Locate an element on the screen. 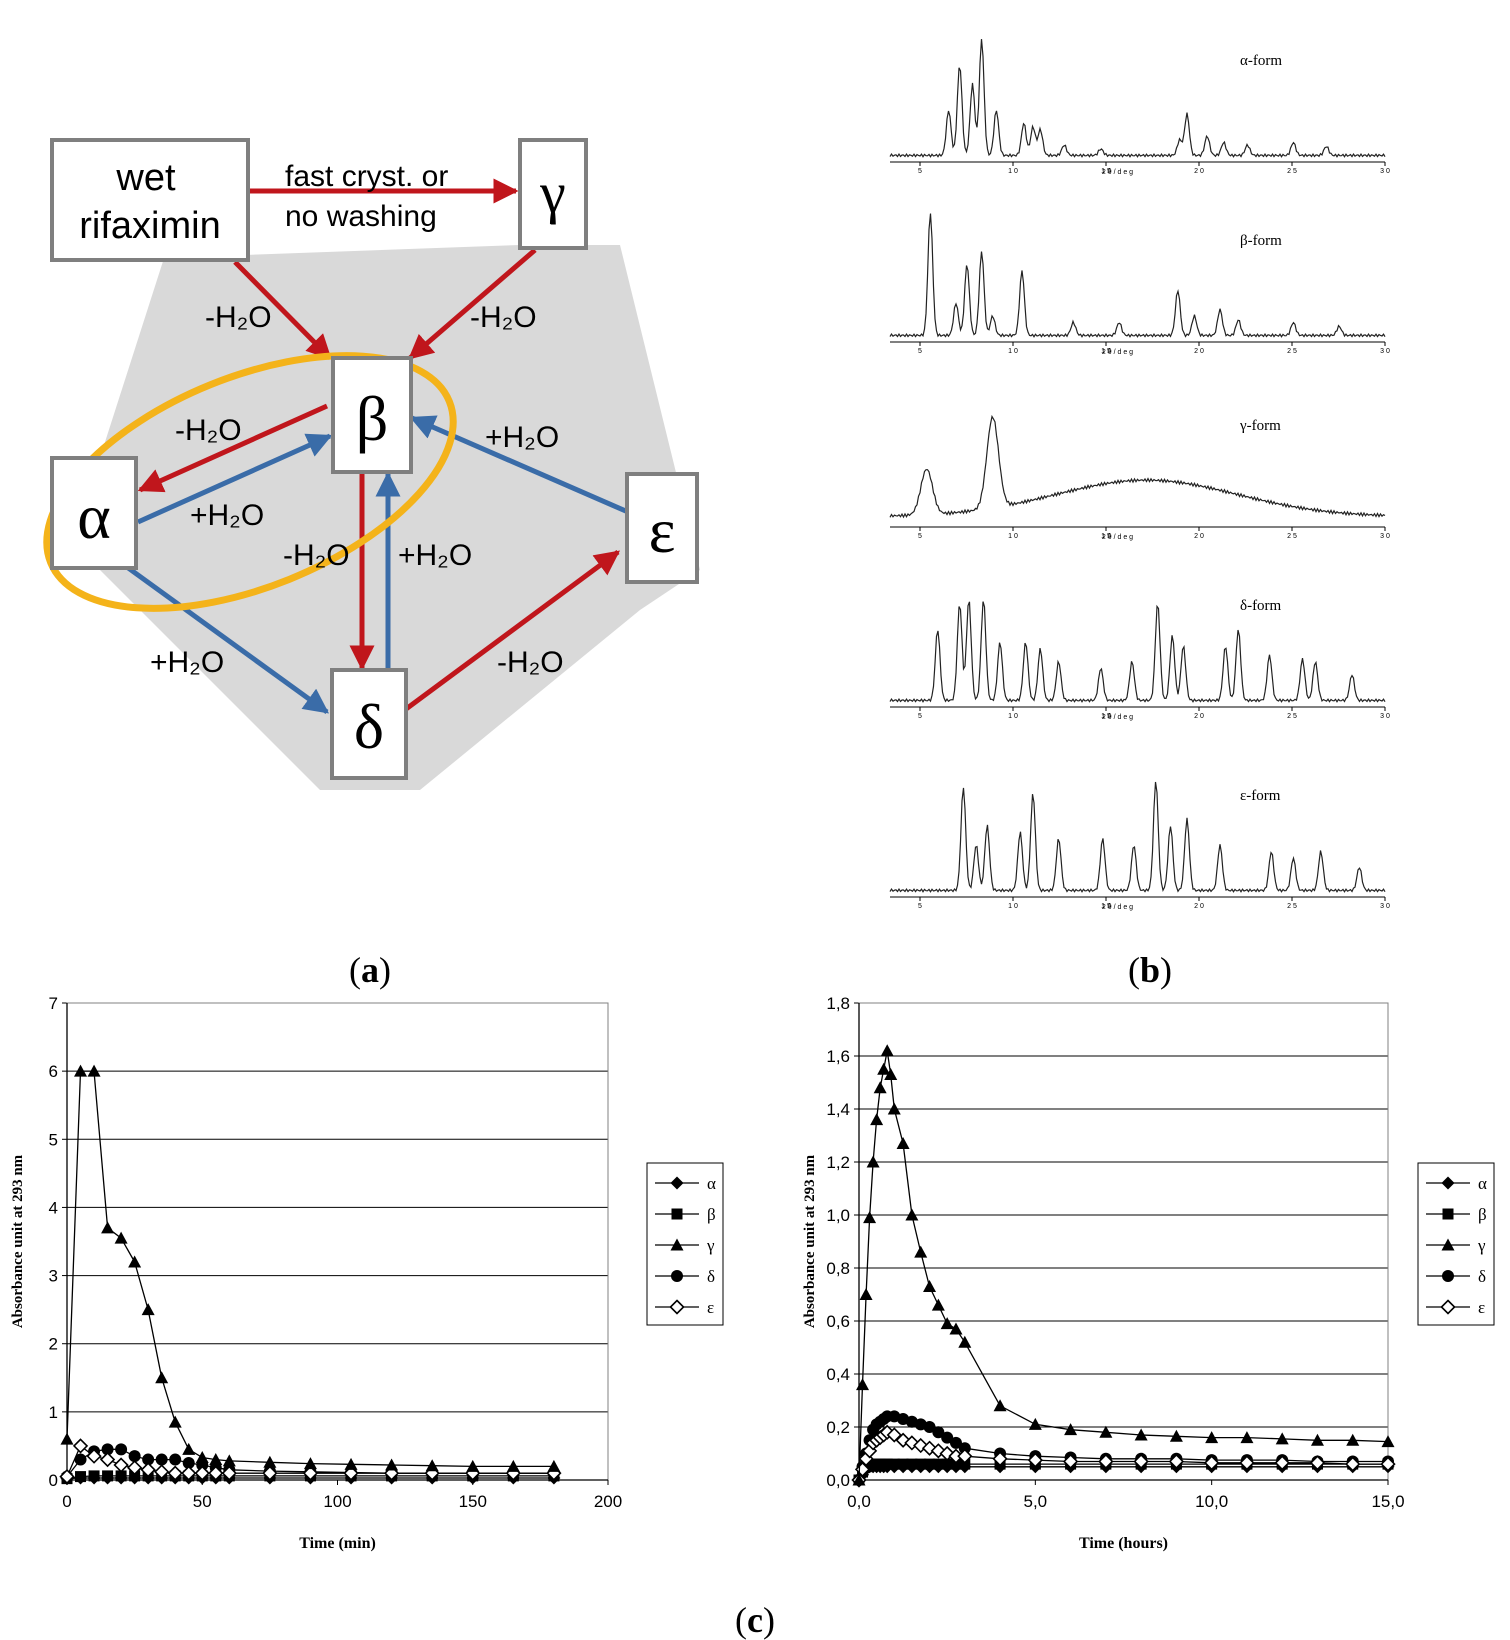 This screenshot has height=1640, width=1510. edge-label-alpha-beta: +H₂O is located at coordinates (227, 515).